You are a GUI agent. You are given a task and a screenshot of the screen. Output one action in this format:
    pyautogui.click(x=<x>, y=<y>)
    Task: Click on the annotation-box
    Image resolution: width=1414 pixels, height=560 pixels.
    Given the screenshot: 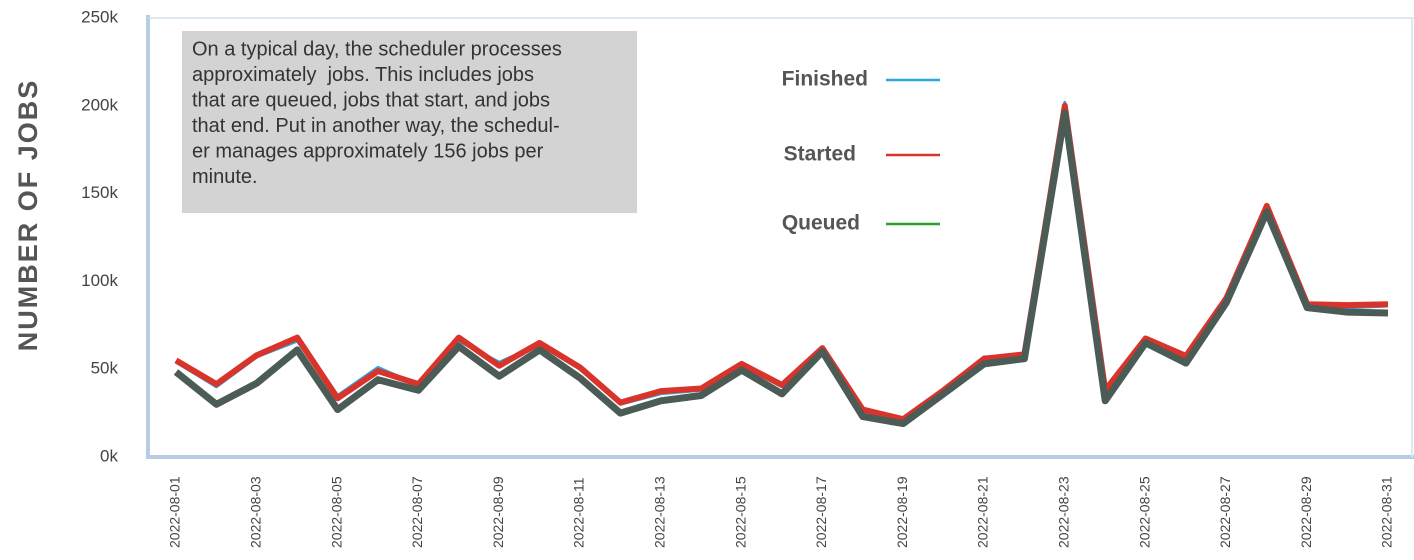 What is the action you would take?
    pyautogui.click(x=409, y=122)
    